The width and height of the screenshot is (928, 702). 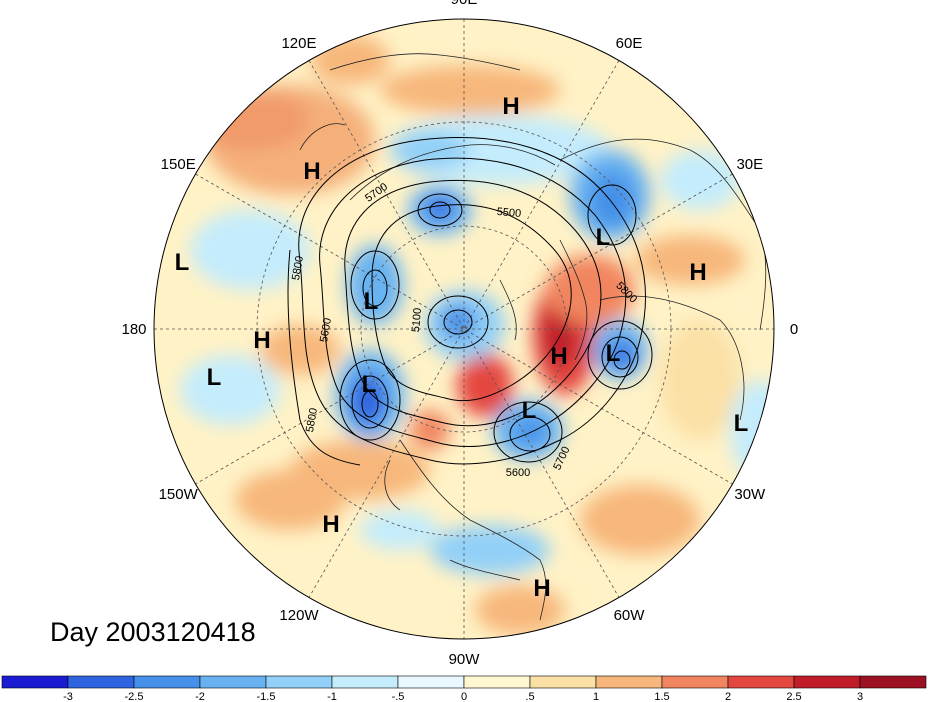 I want to click on colorbar: -3 -2.5 -2 -1.5 -1 -.5 0 .5 1 1.5 2 2.5 3, so click(x=464, y=688).